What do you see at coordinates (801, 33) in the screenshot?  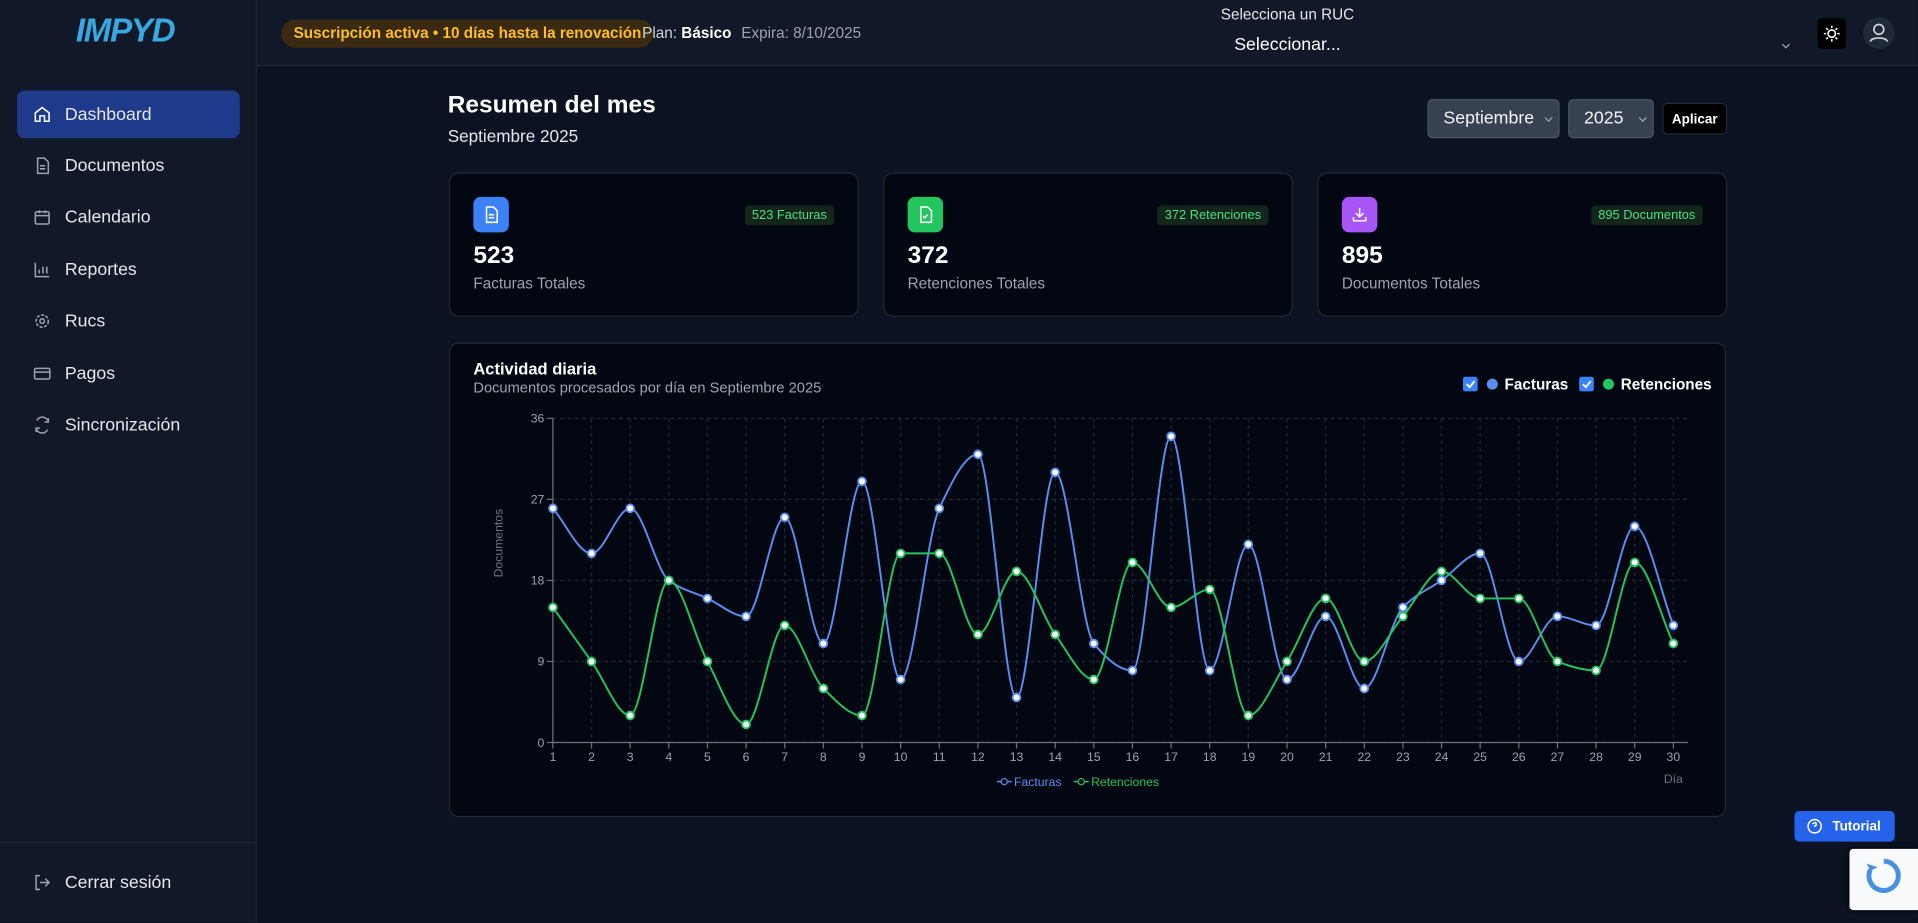 I see `expiry: Expira: 8/10/2025` at bounding box center [801, 33].